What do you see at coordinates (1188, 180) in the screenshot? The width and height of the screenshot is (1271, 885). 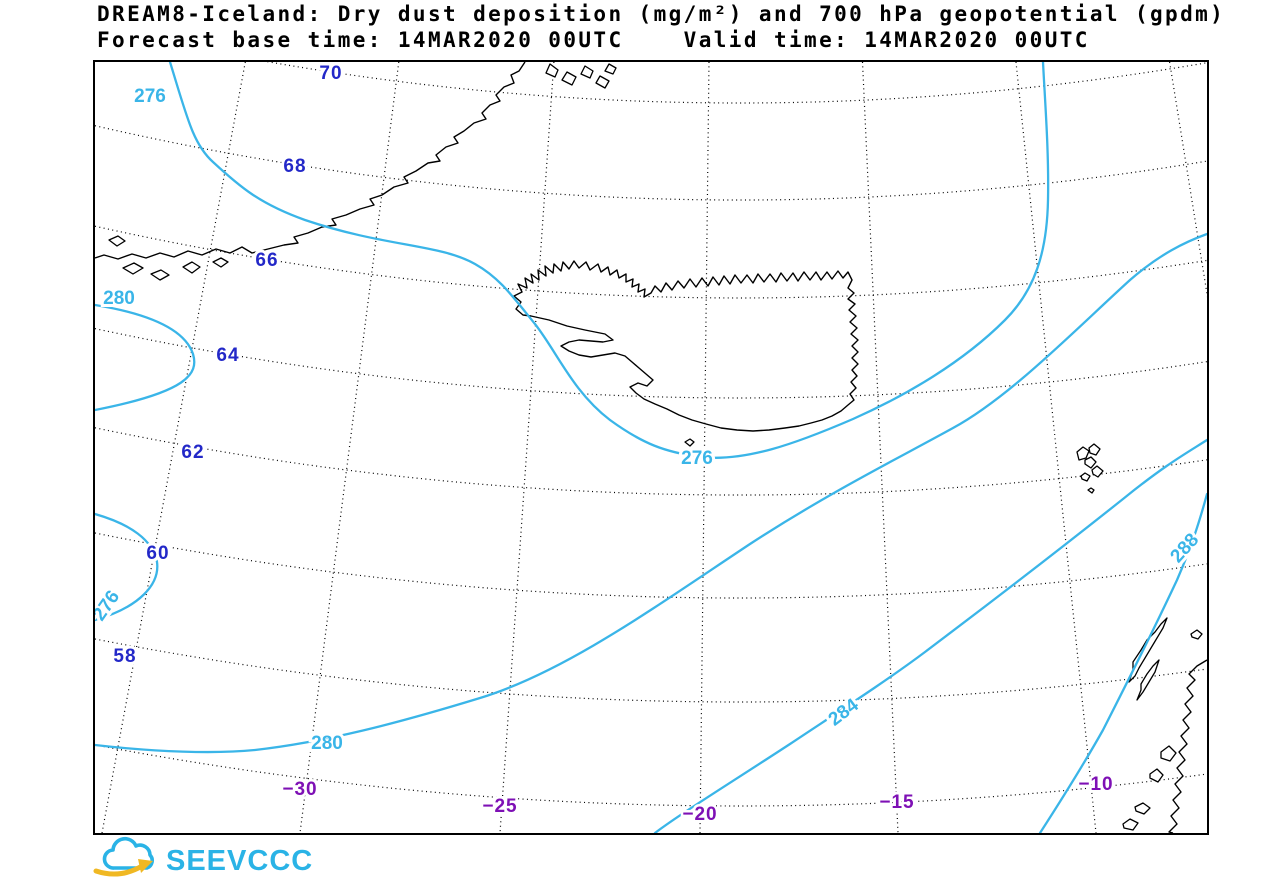 I see `meridian-line-m5` at bounding box center [1188, 180].